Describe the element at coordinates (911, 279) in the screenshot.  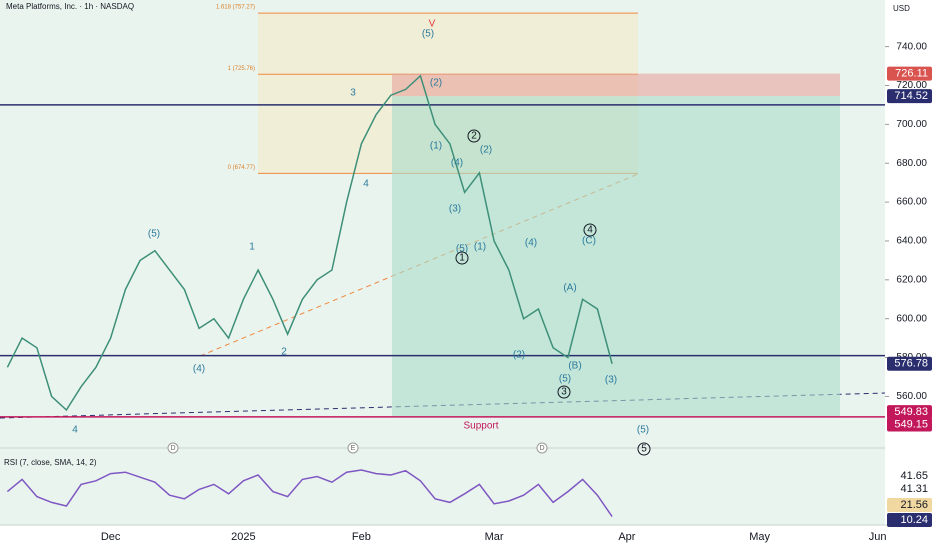
I see `y-tick-label: 620.00` at that location.